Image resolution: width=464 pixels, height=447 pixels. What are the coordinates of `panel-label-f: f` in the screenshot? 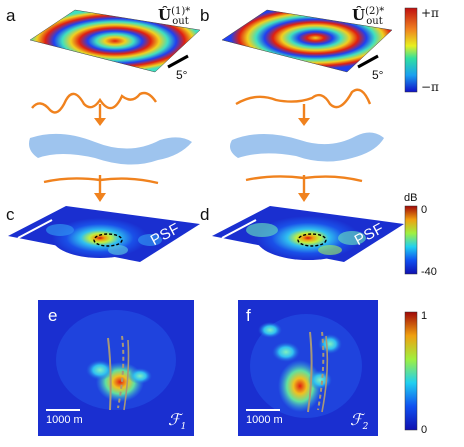 It's located at (248, 315).